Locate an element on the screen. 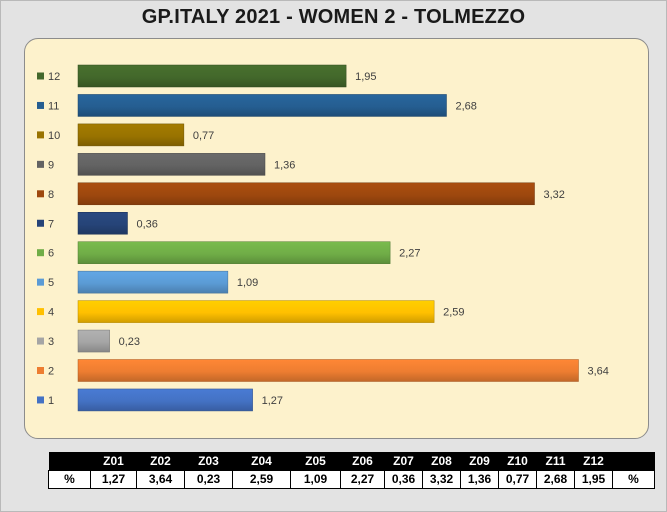 This screenshot has height=512, width=667. table-value-cell: 2,27 is located at coordinates (362, 479).